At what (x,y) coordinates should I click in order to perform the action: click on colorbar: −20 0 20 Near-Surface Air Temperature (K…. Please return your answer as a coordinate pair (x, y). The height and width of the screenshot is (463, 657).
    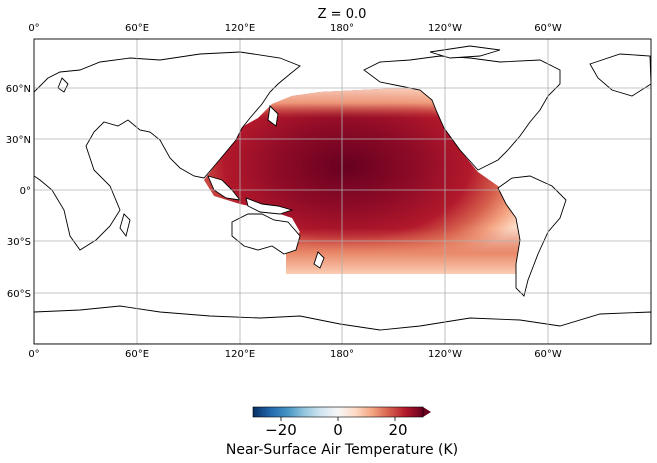
    Looking at the image, I should click on (342, 432).